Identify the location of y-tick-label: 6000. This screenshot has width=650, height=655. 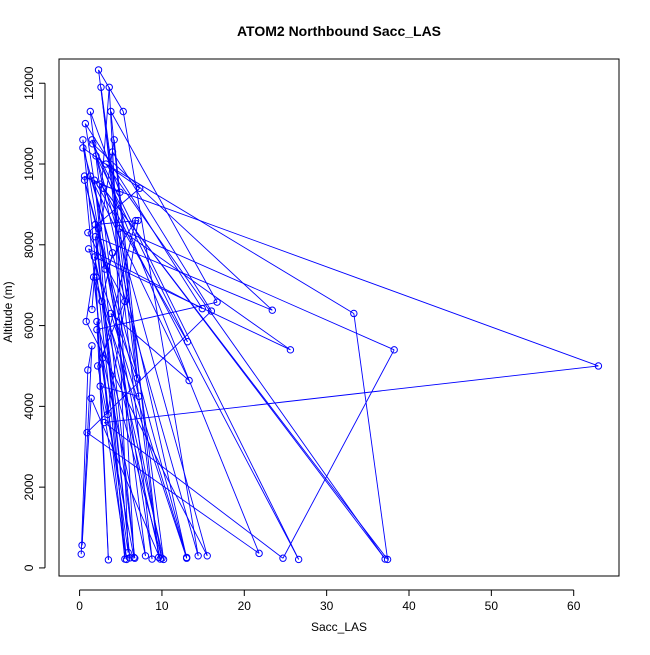
(29, 325).